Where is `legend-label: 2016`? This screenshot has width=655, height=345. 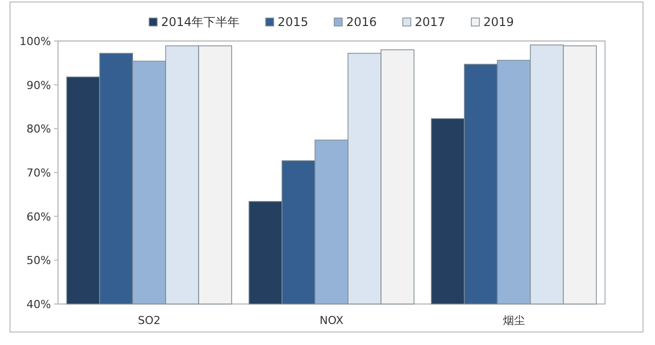 legend-label: 2016 is located at coordinates (361, 22).